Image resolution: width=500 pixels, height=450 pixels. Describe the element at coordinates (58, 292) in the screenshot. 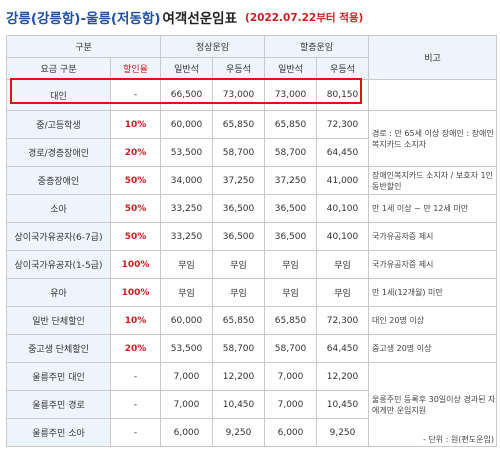

I see `row-label: 유아` at that location.